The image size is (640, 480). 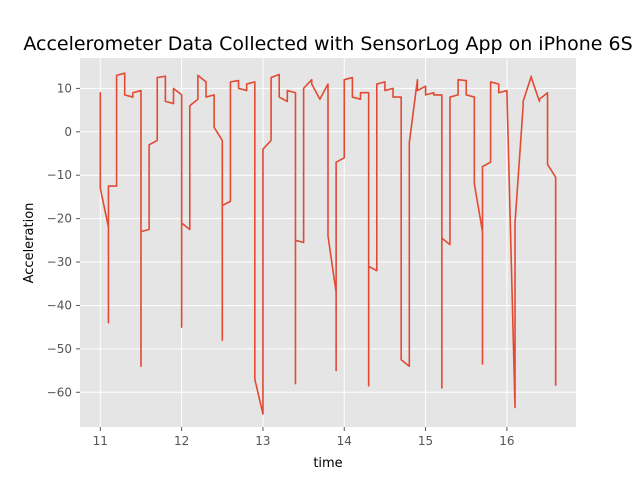 What do you see at coordinates (181, 441) in the screenshot?
I see `x-tick-label: 12` at bounding box center [181, 441].